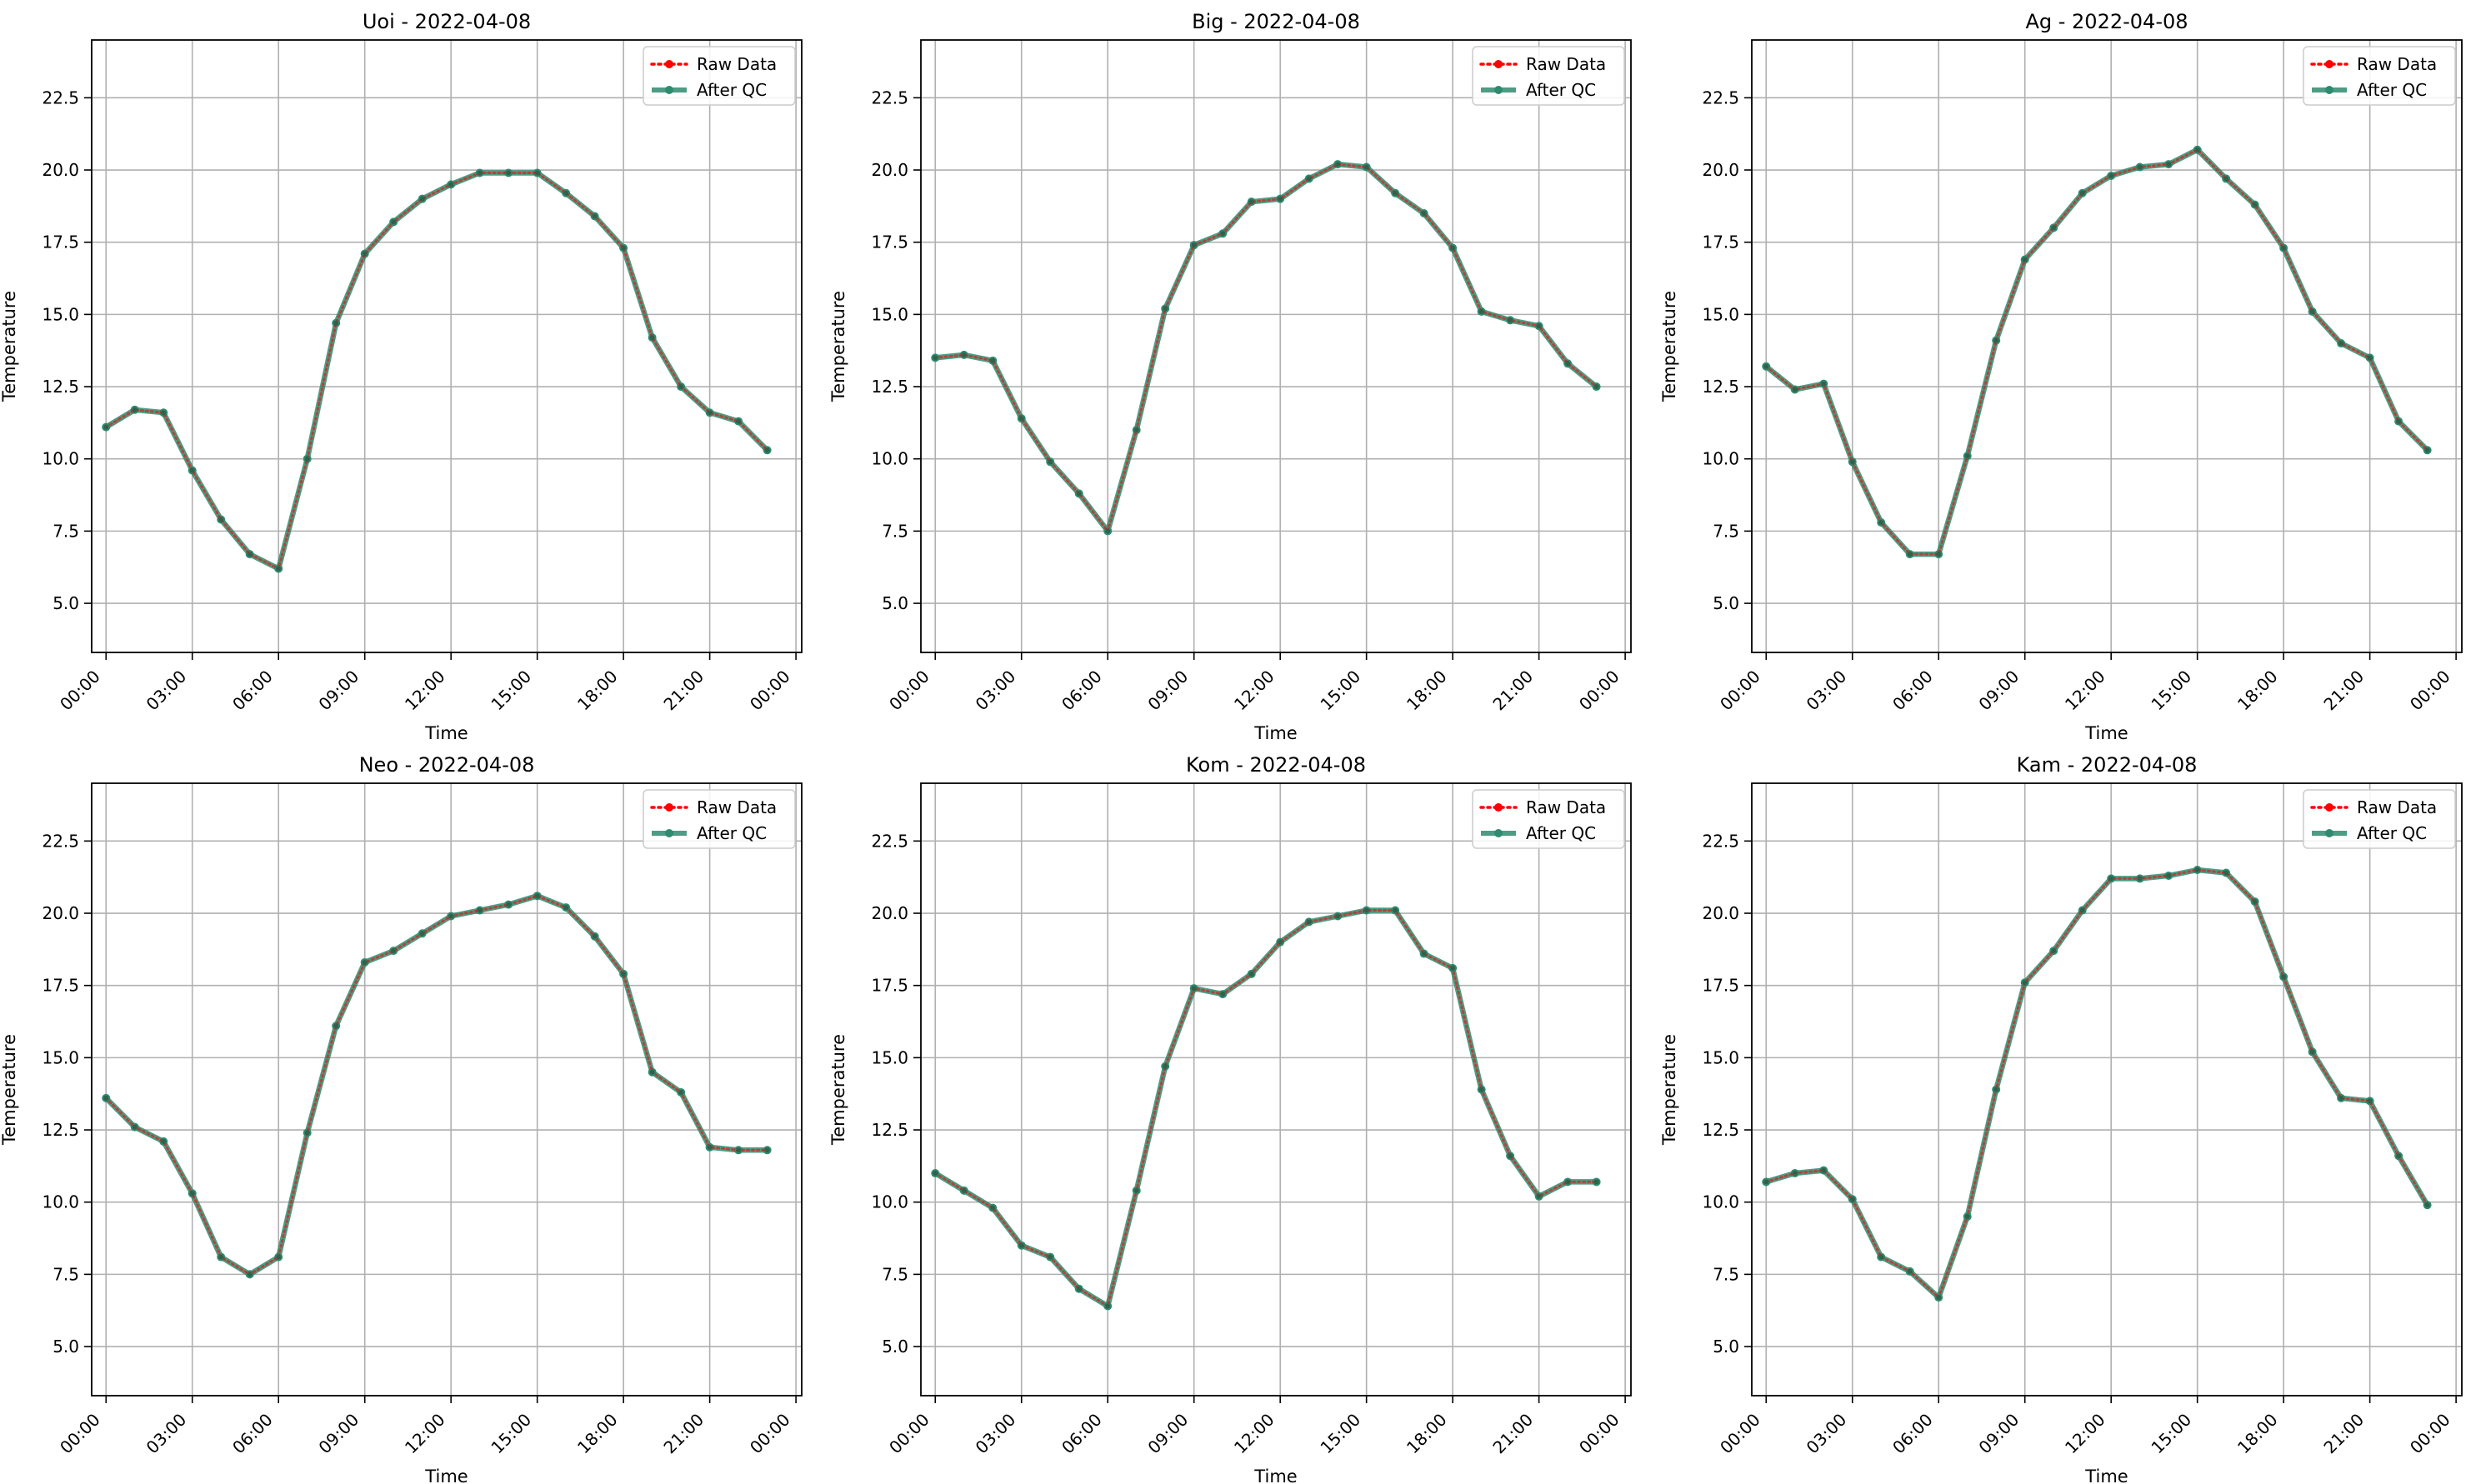  I want to click on x-tick-label: 03:00, so click(1827, 691).